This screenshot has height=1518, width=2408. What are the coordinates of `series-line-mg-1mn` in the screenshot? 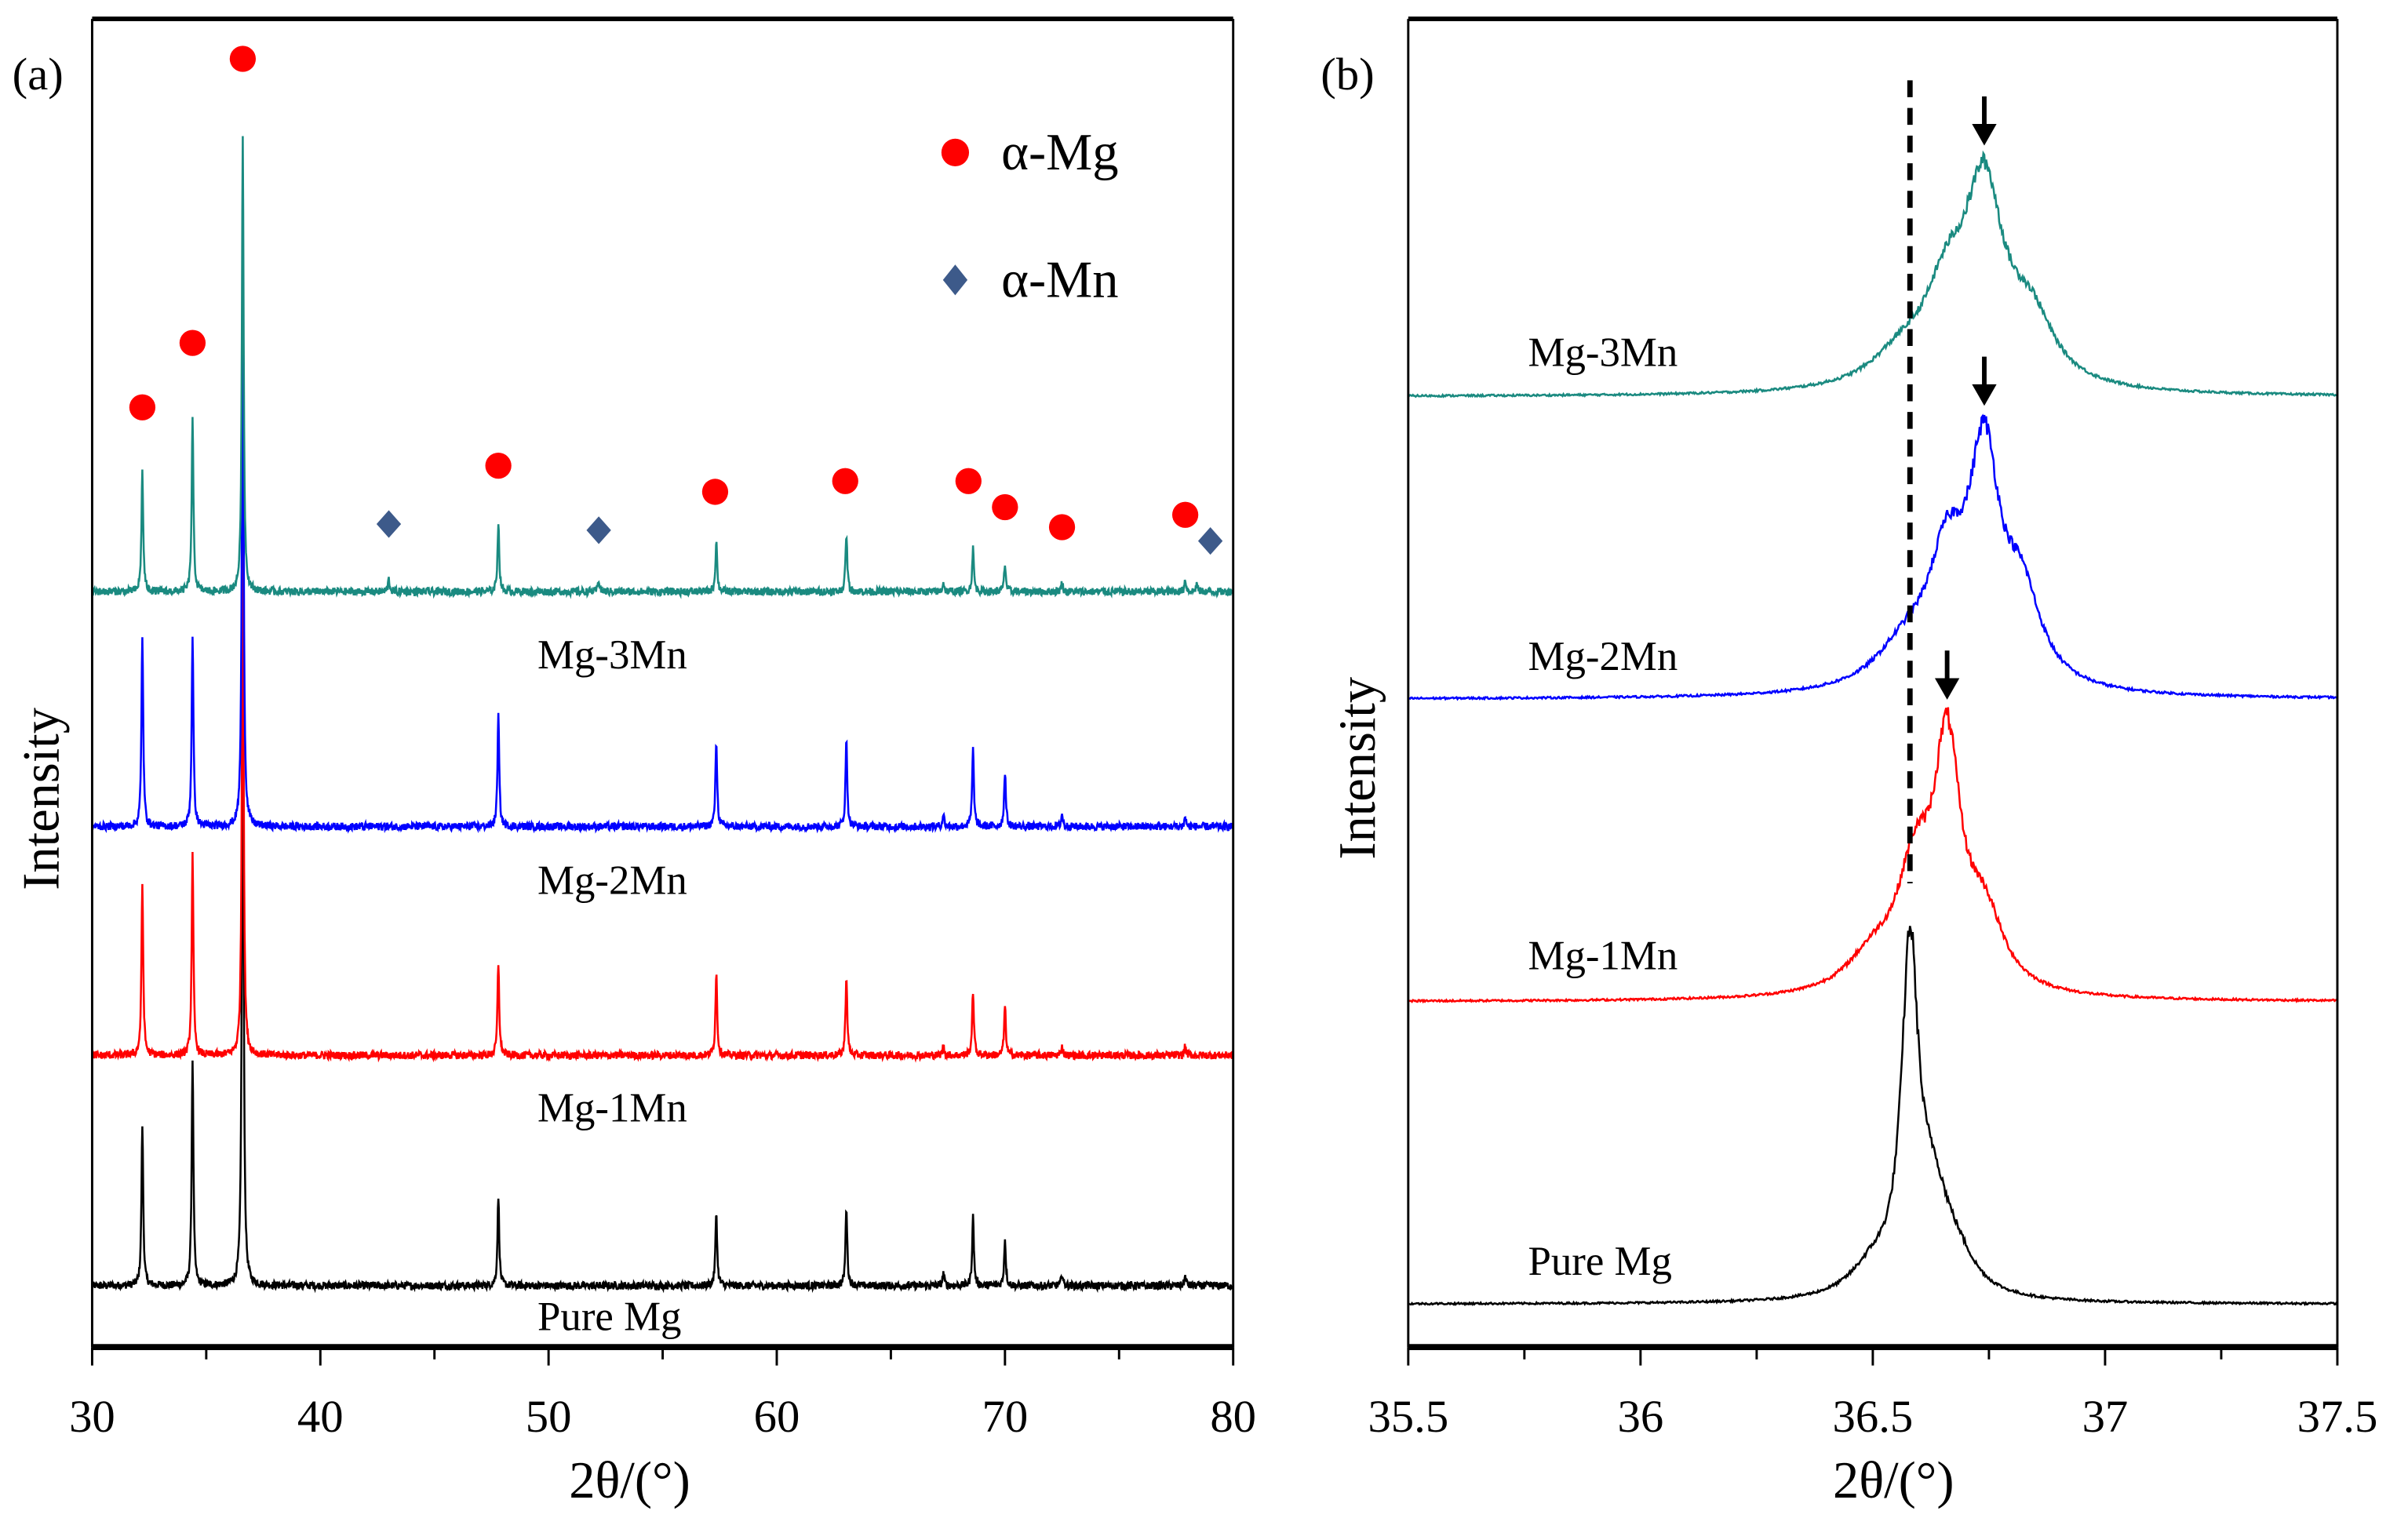 It's located at (1873, 856).